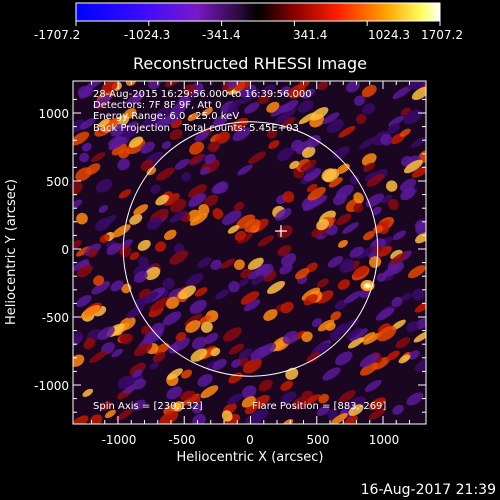 The image size is (500, 500). I want to click on colorbar-tick-label: -1024.3, so click(147, 35).